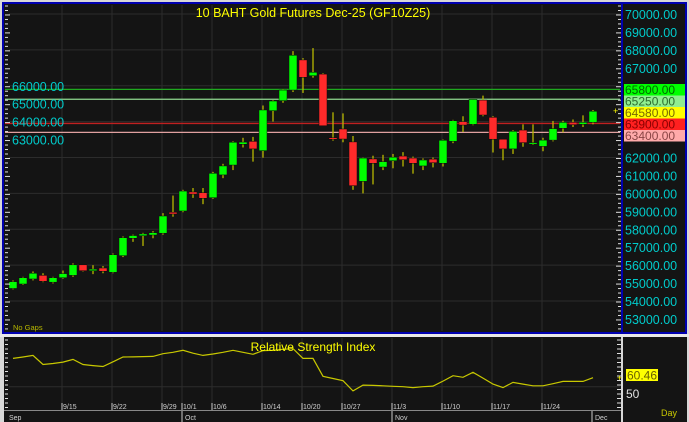  What do you see at coordinates (650, 90) in the screenshot?
I see `level-badge-label: 65800.00` at bounding box center [650, 90].